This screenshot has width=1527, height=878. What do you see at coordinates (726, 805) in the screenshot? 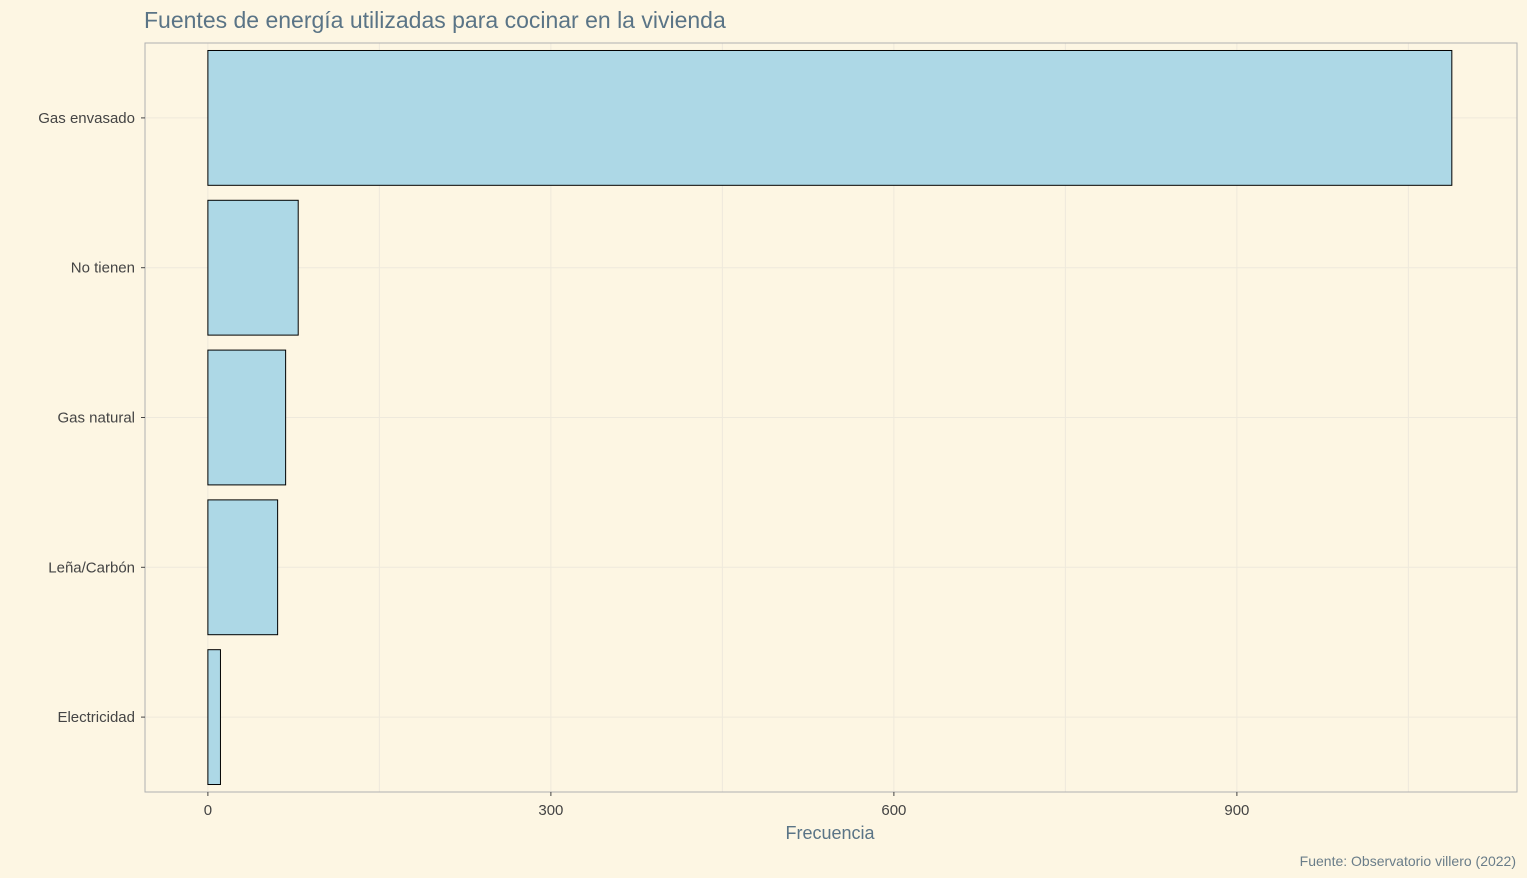
I see `x-axis: 0 300 600 900` at bounding box center [726, 805].